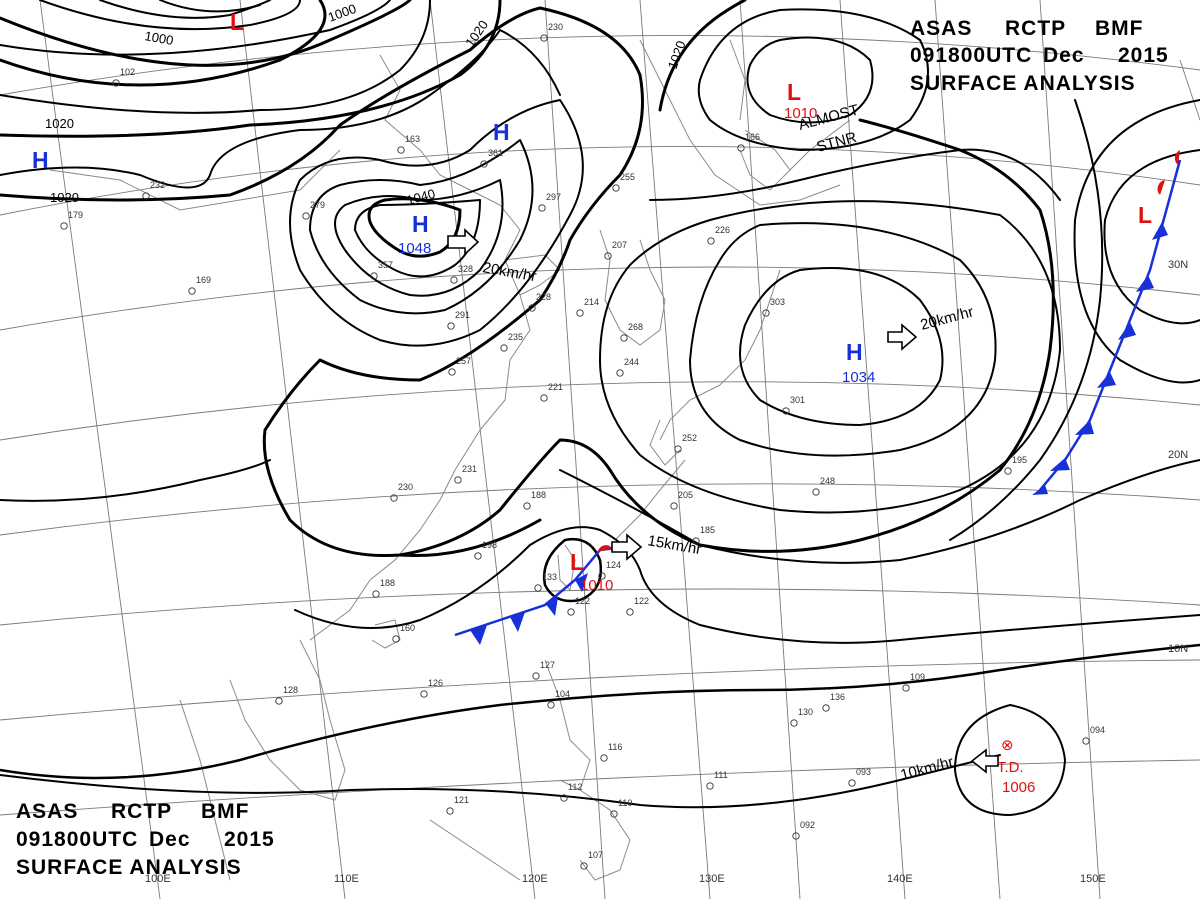 The image size is (1200, 899). What do you see at coordinates (47, 811) in the screenshot?
I see `header-product-code: ASAS` at bounding box center [47, 811].